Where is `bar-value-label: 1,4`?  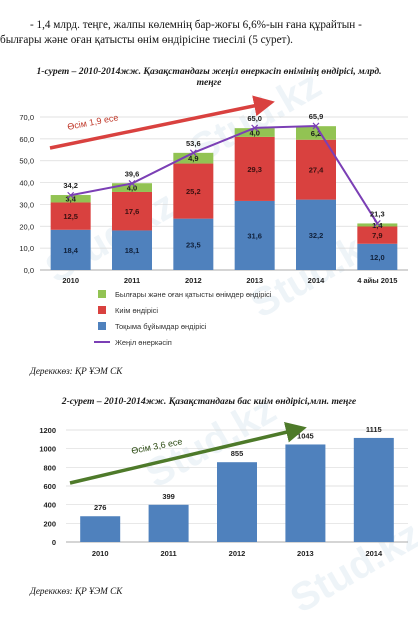
bar-value-label: 1,4 is located at coordinates (377, 225).